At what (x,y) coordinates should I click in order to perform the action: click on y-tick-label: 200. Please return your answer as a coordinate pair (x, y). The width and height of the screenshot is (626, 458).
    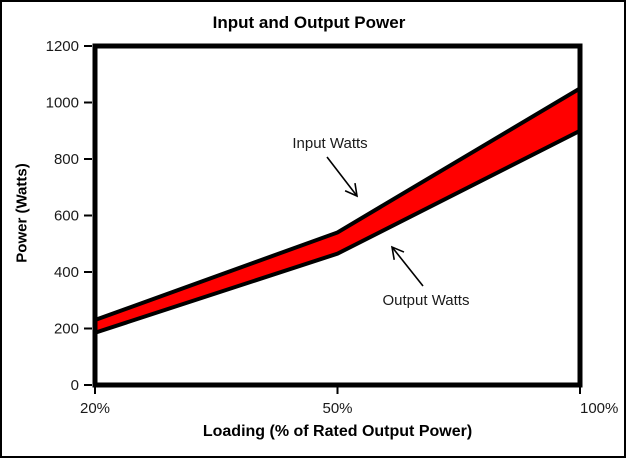
    Looking at the image, I should click on (66, 329).